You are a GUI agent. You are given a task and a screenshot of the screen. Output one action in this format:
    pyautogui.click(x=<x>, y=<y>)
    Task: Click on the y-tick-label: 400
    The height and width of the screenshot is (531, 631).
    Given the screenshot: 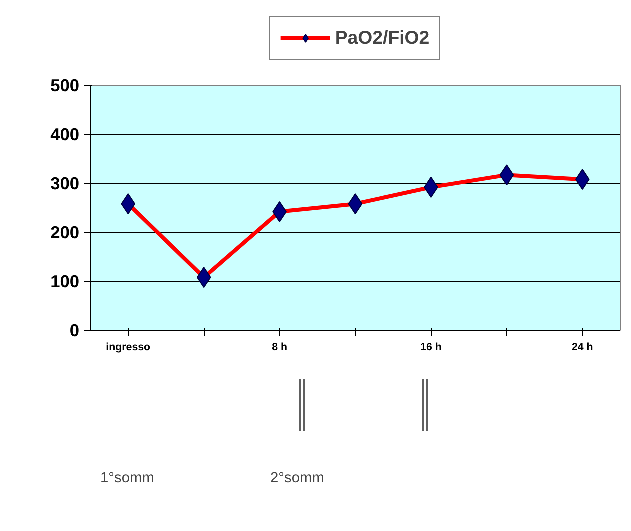 What is the action you would take?
    pyautogui.click(x=65, y=134)
    